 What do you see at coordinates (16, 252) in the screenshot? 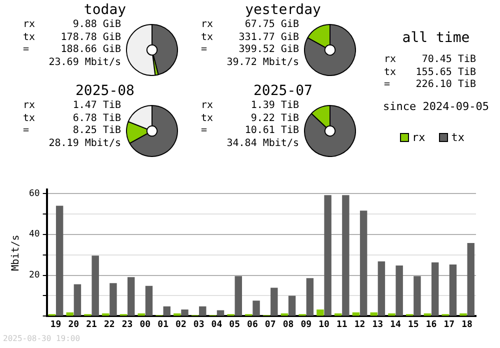
I see `y-axis-title: Mbit/s` at bounding box center [16, 252].